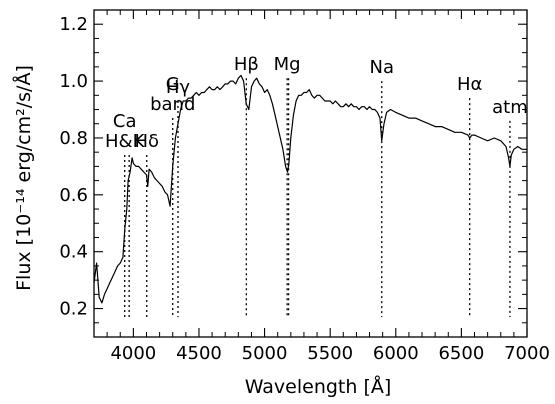 This screenshot has height=404, width=555. I want to click on annotation-label: G, so click(173, 84).